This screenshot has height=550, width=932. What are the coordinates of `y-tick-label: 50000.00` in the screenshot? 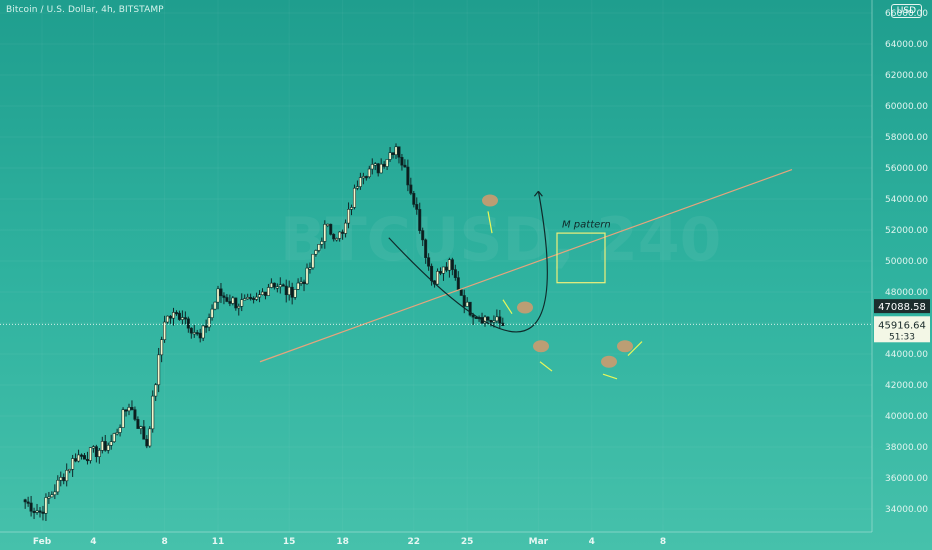 It's located at (906, 262).